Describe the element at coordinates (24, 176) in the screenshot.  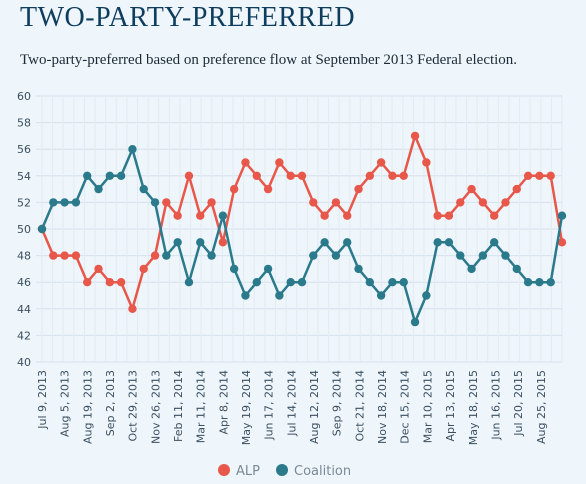
I see `y-tick-label: 54` at that location.